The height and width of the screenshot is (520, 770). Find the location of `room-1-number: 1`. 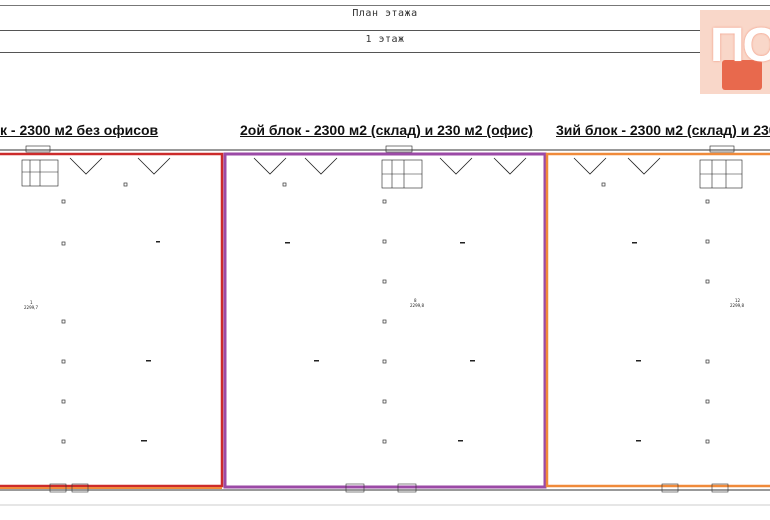

room-1-number: 1 is located at coordinates (31, 302).